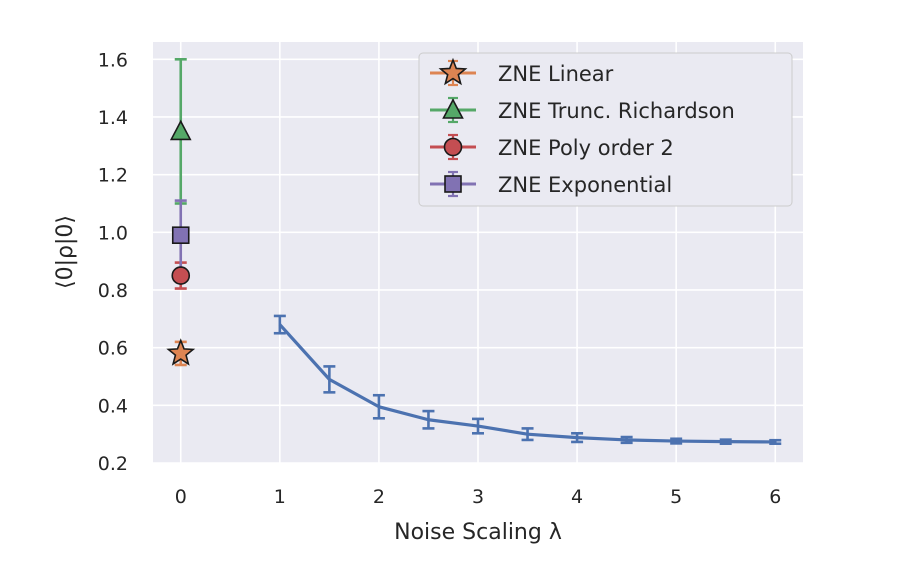 The image size is (907, 570). Describe the element at coordinates (65, 252) in the screenshot. I see `y-axis-label: ⟨0|ρ|0⟩` at that location.